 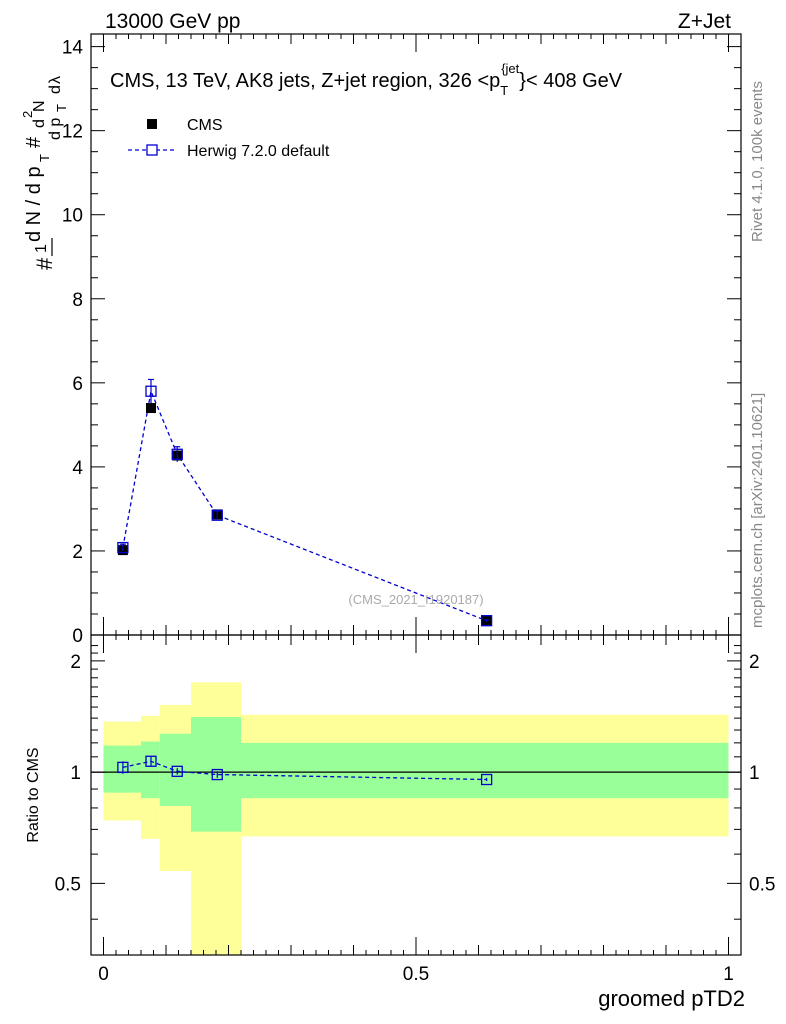 What do you see at coordinates (103, 974) in the screenshot?
I see `x-tick-label: 0` at bounding box center [103, 974].